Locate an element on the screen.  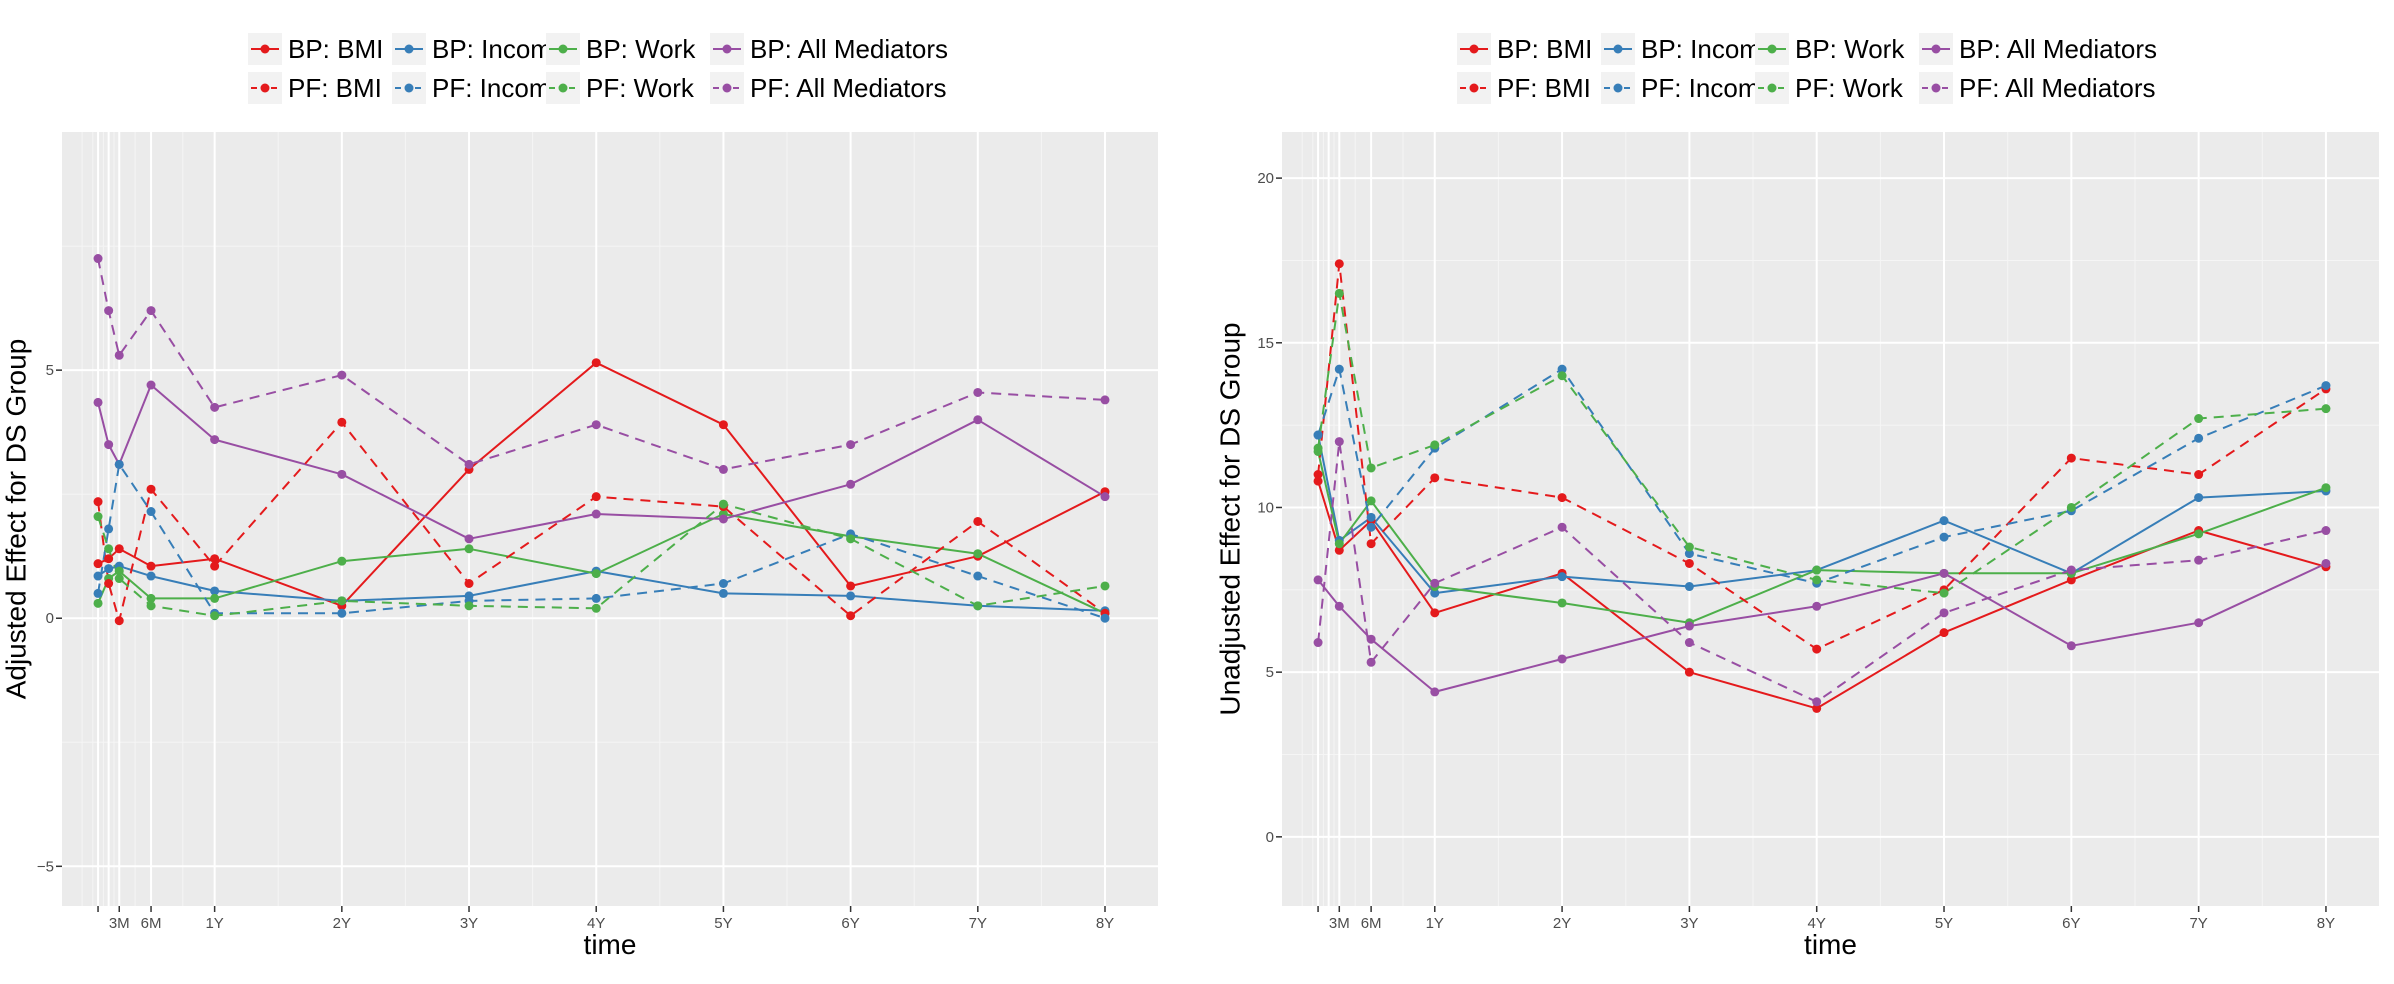
x-tick-label: 1Y is located at coordinates (214, 923).